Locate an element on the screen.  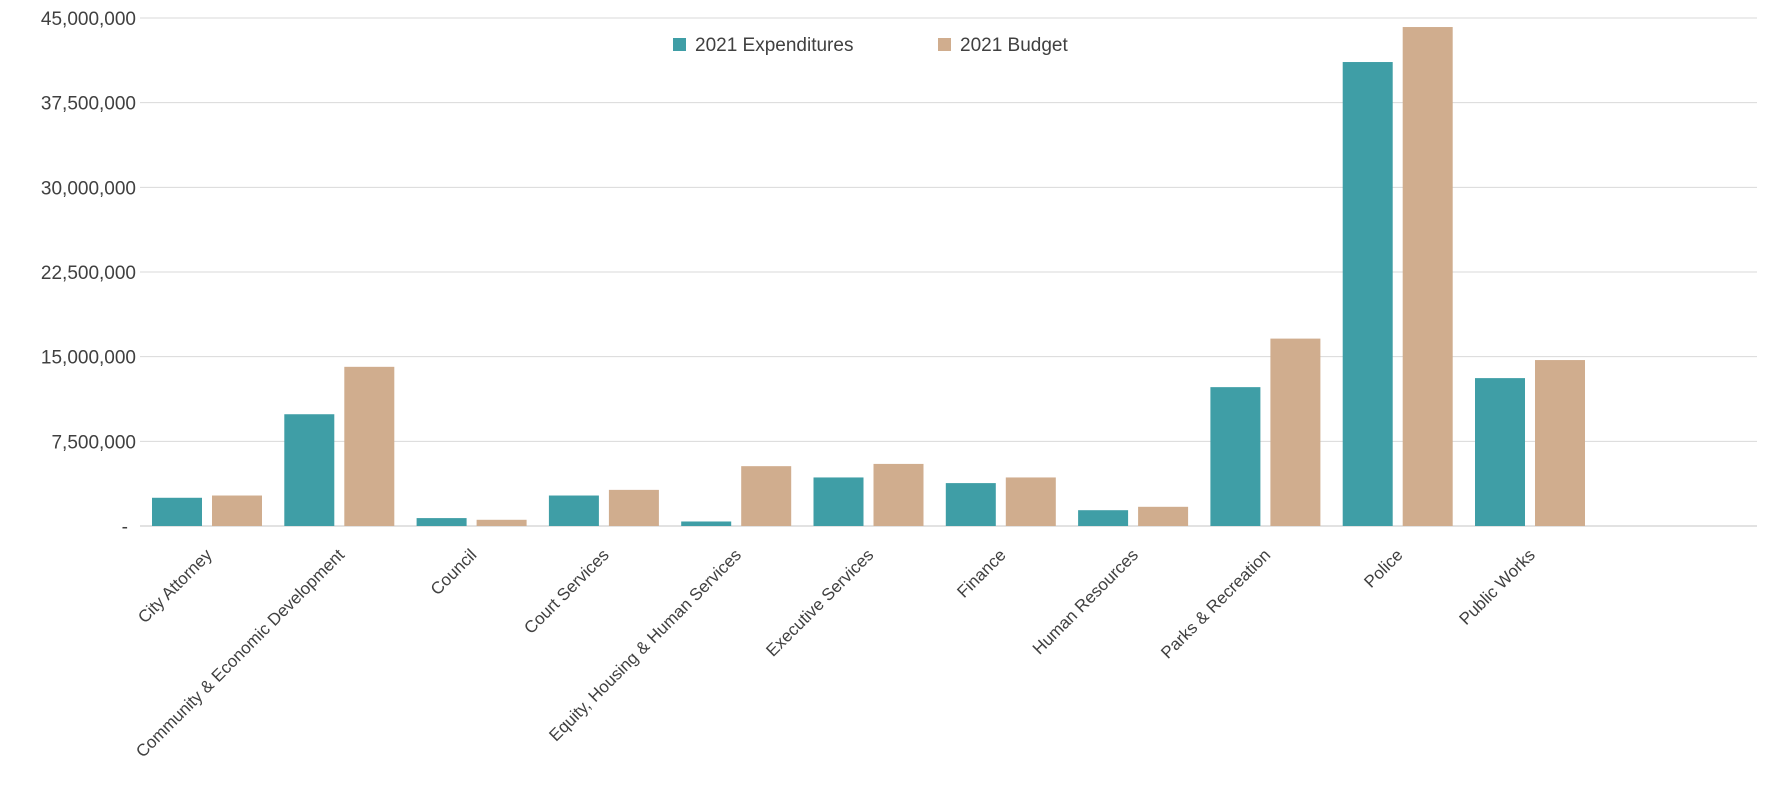
legend-item: 2021 Expenditures is located at coordinates (763, 45).